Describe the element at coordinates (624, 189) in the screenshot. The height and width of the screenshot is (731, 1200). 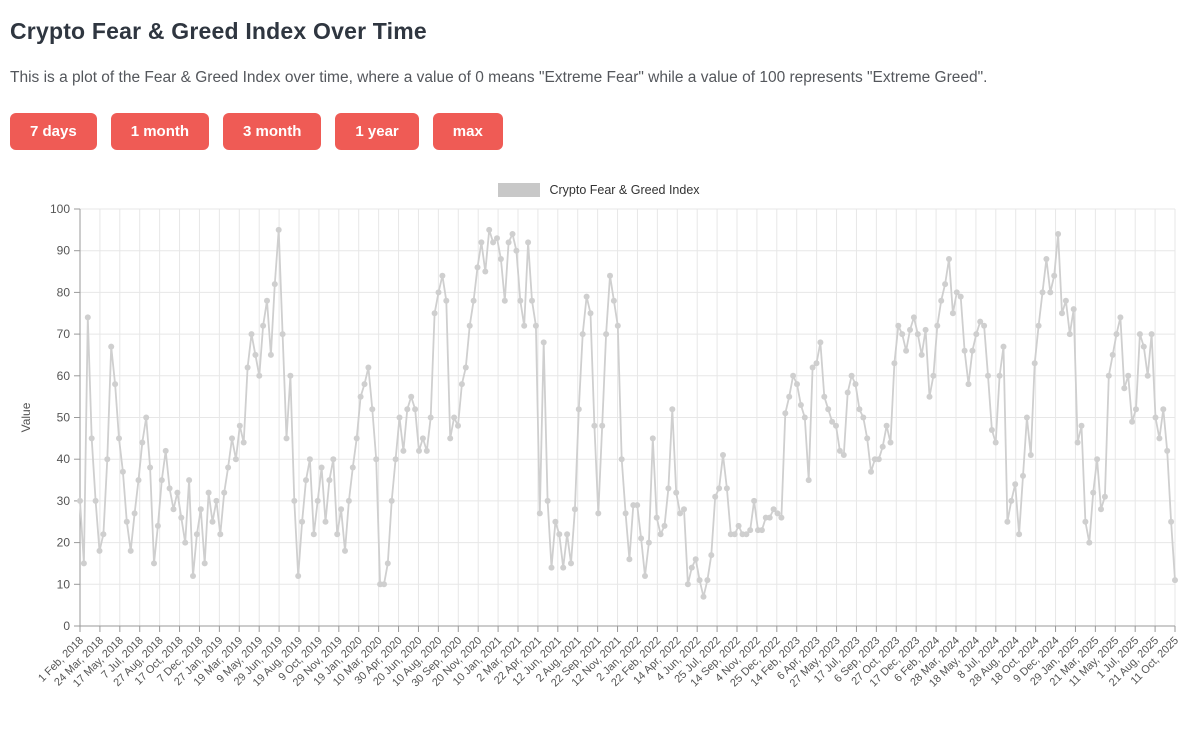
I see `legend-label: Crypto Fear & Greed Index` at that location.